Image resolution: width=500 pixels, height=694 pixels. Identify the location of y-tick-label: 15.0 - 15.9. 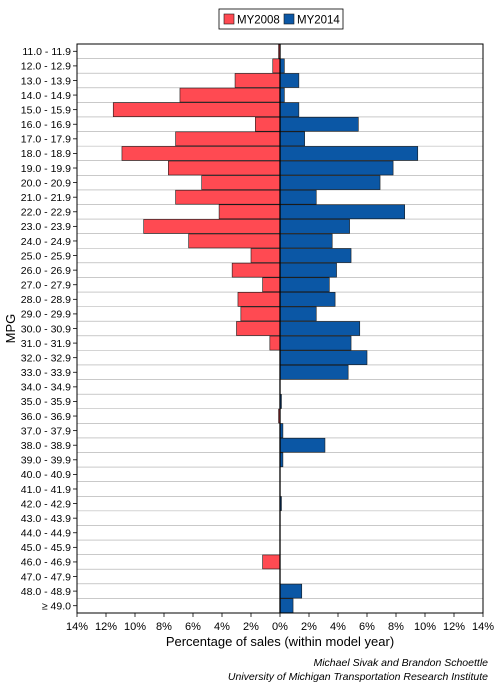
(46, 110).